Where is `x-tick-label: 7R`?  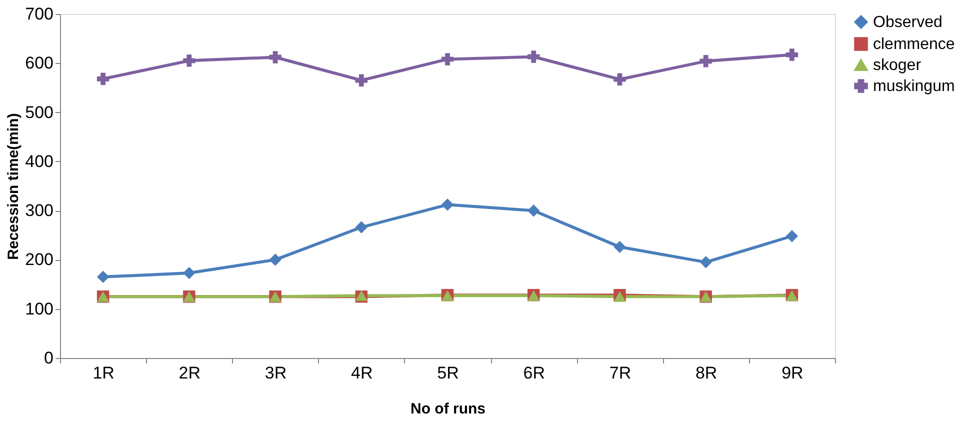 x-tick-label: 7R is located at coordinates (620, 373).